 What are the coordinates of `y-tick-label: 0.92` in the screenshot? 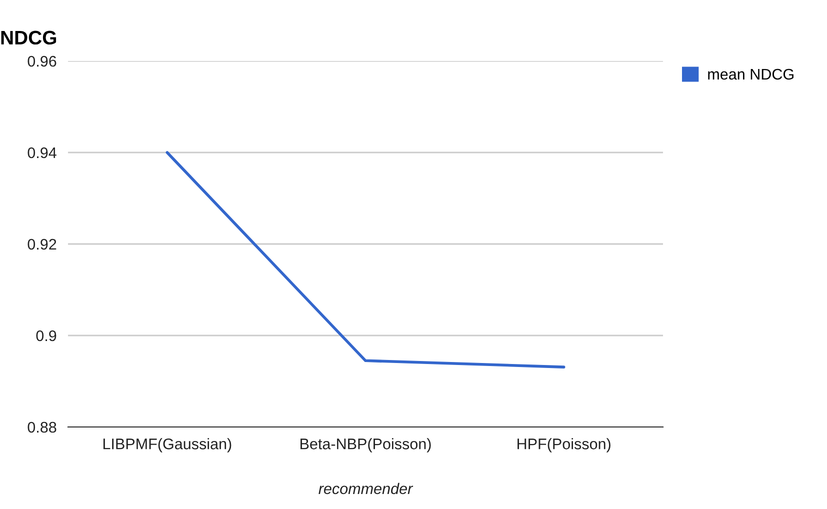 It's located at (42, 244).